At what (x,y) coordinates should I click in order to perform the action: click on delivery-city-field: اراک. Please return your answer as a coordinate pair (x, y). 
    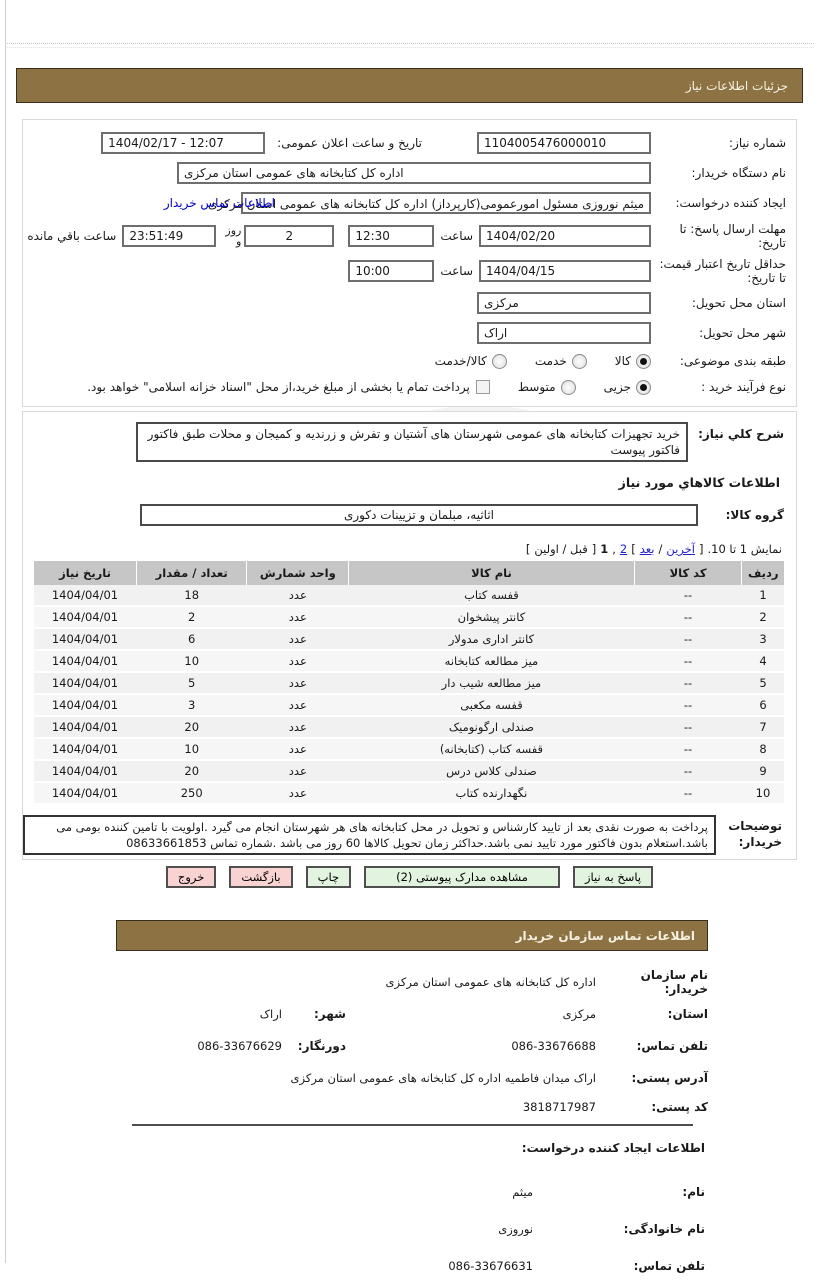
    Looking at the image, I should click on (564, 333).